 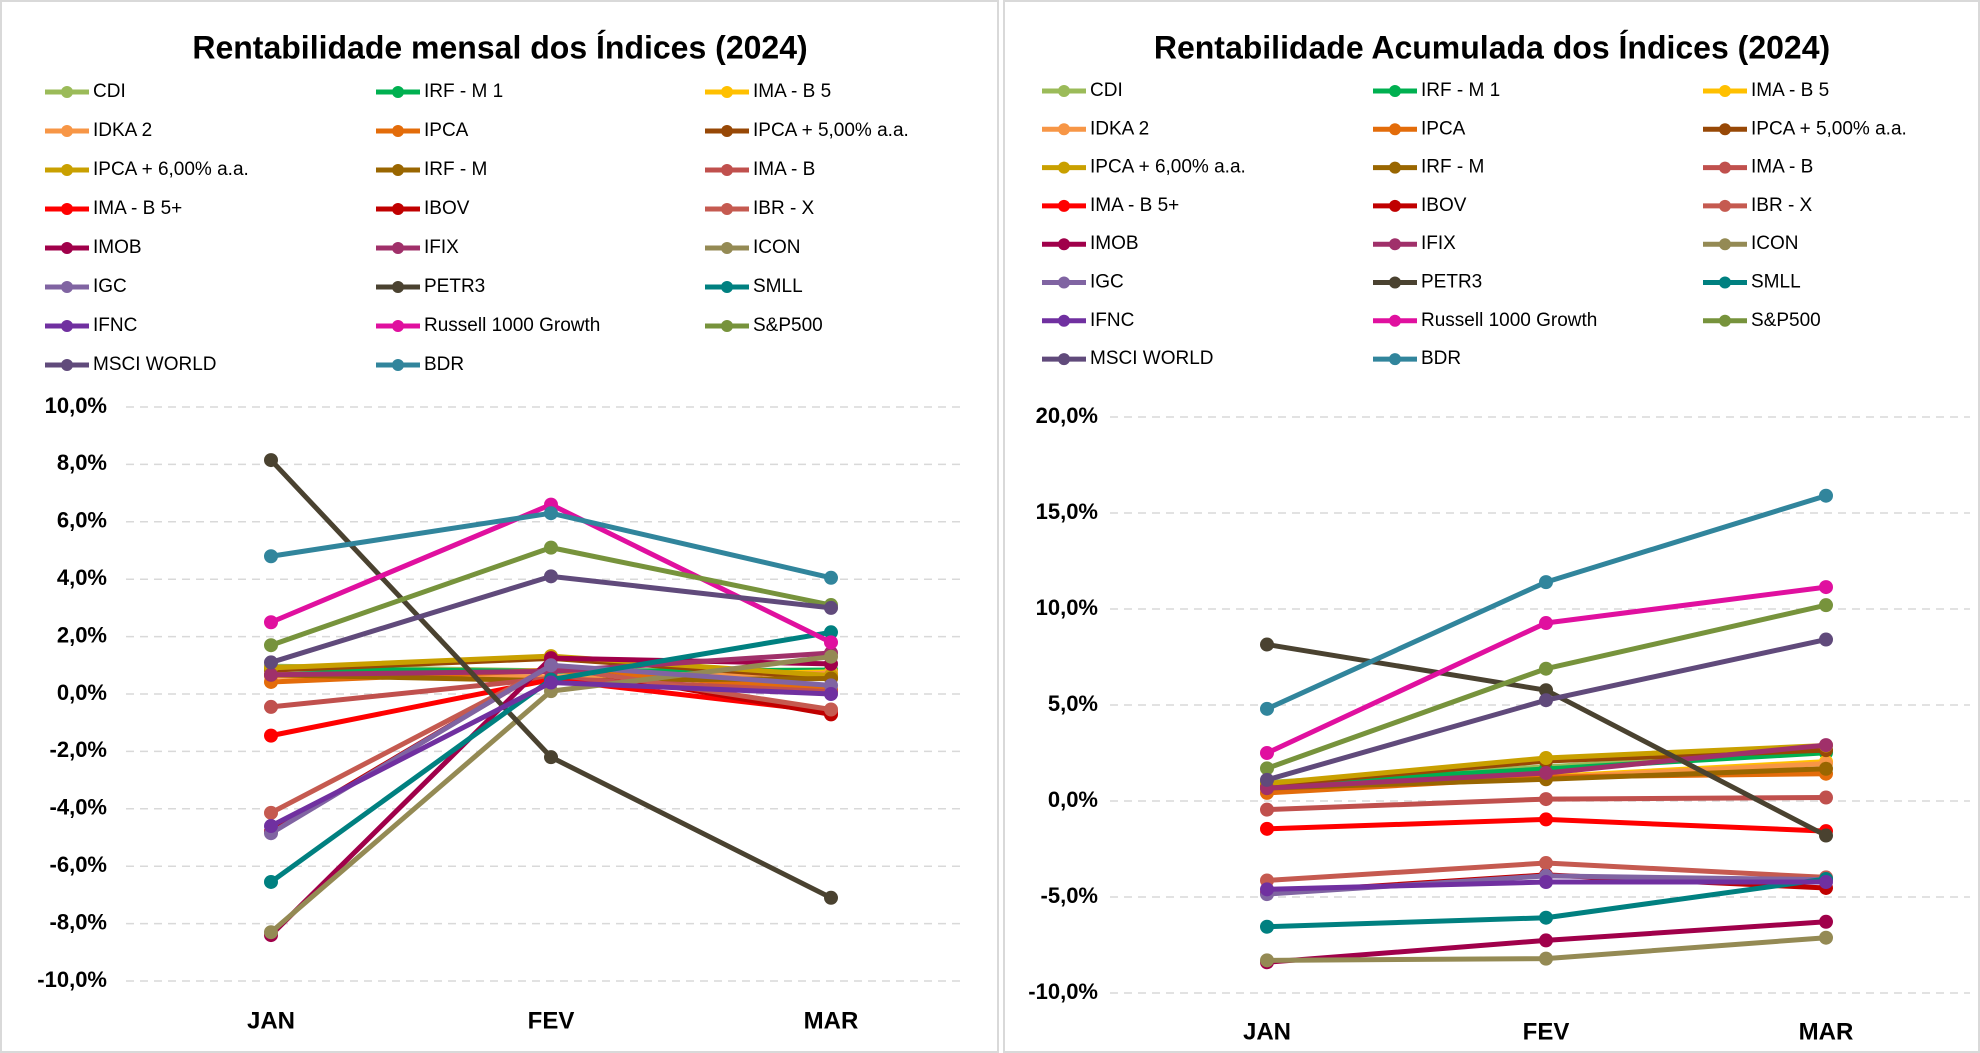 I want to click on x-tick-label: MAR, so click(x=1826, y=1031).